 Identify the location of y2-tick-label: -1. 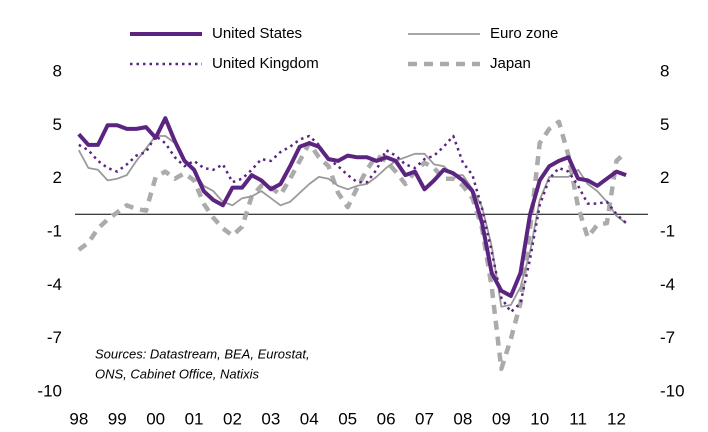
(667, 230).